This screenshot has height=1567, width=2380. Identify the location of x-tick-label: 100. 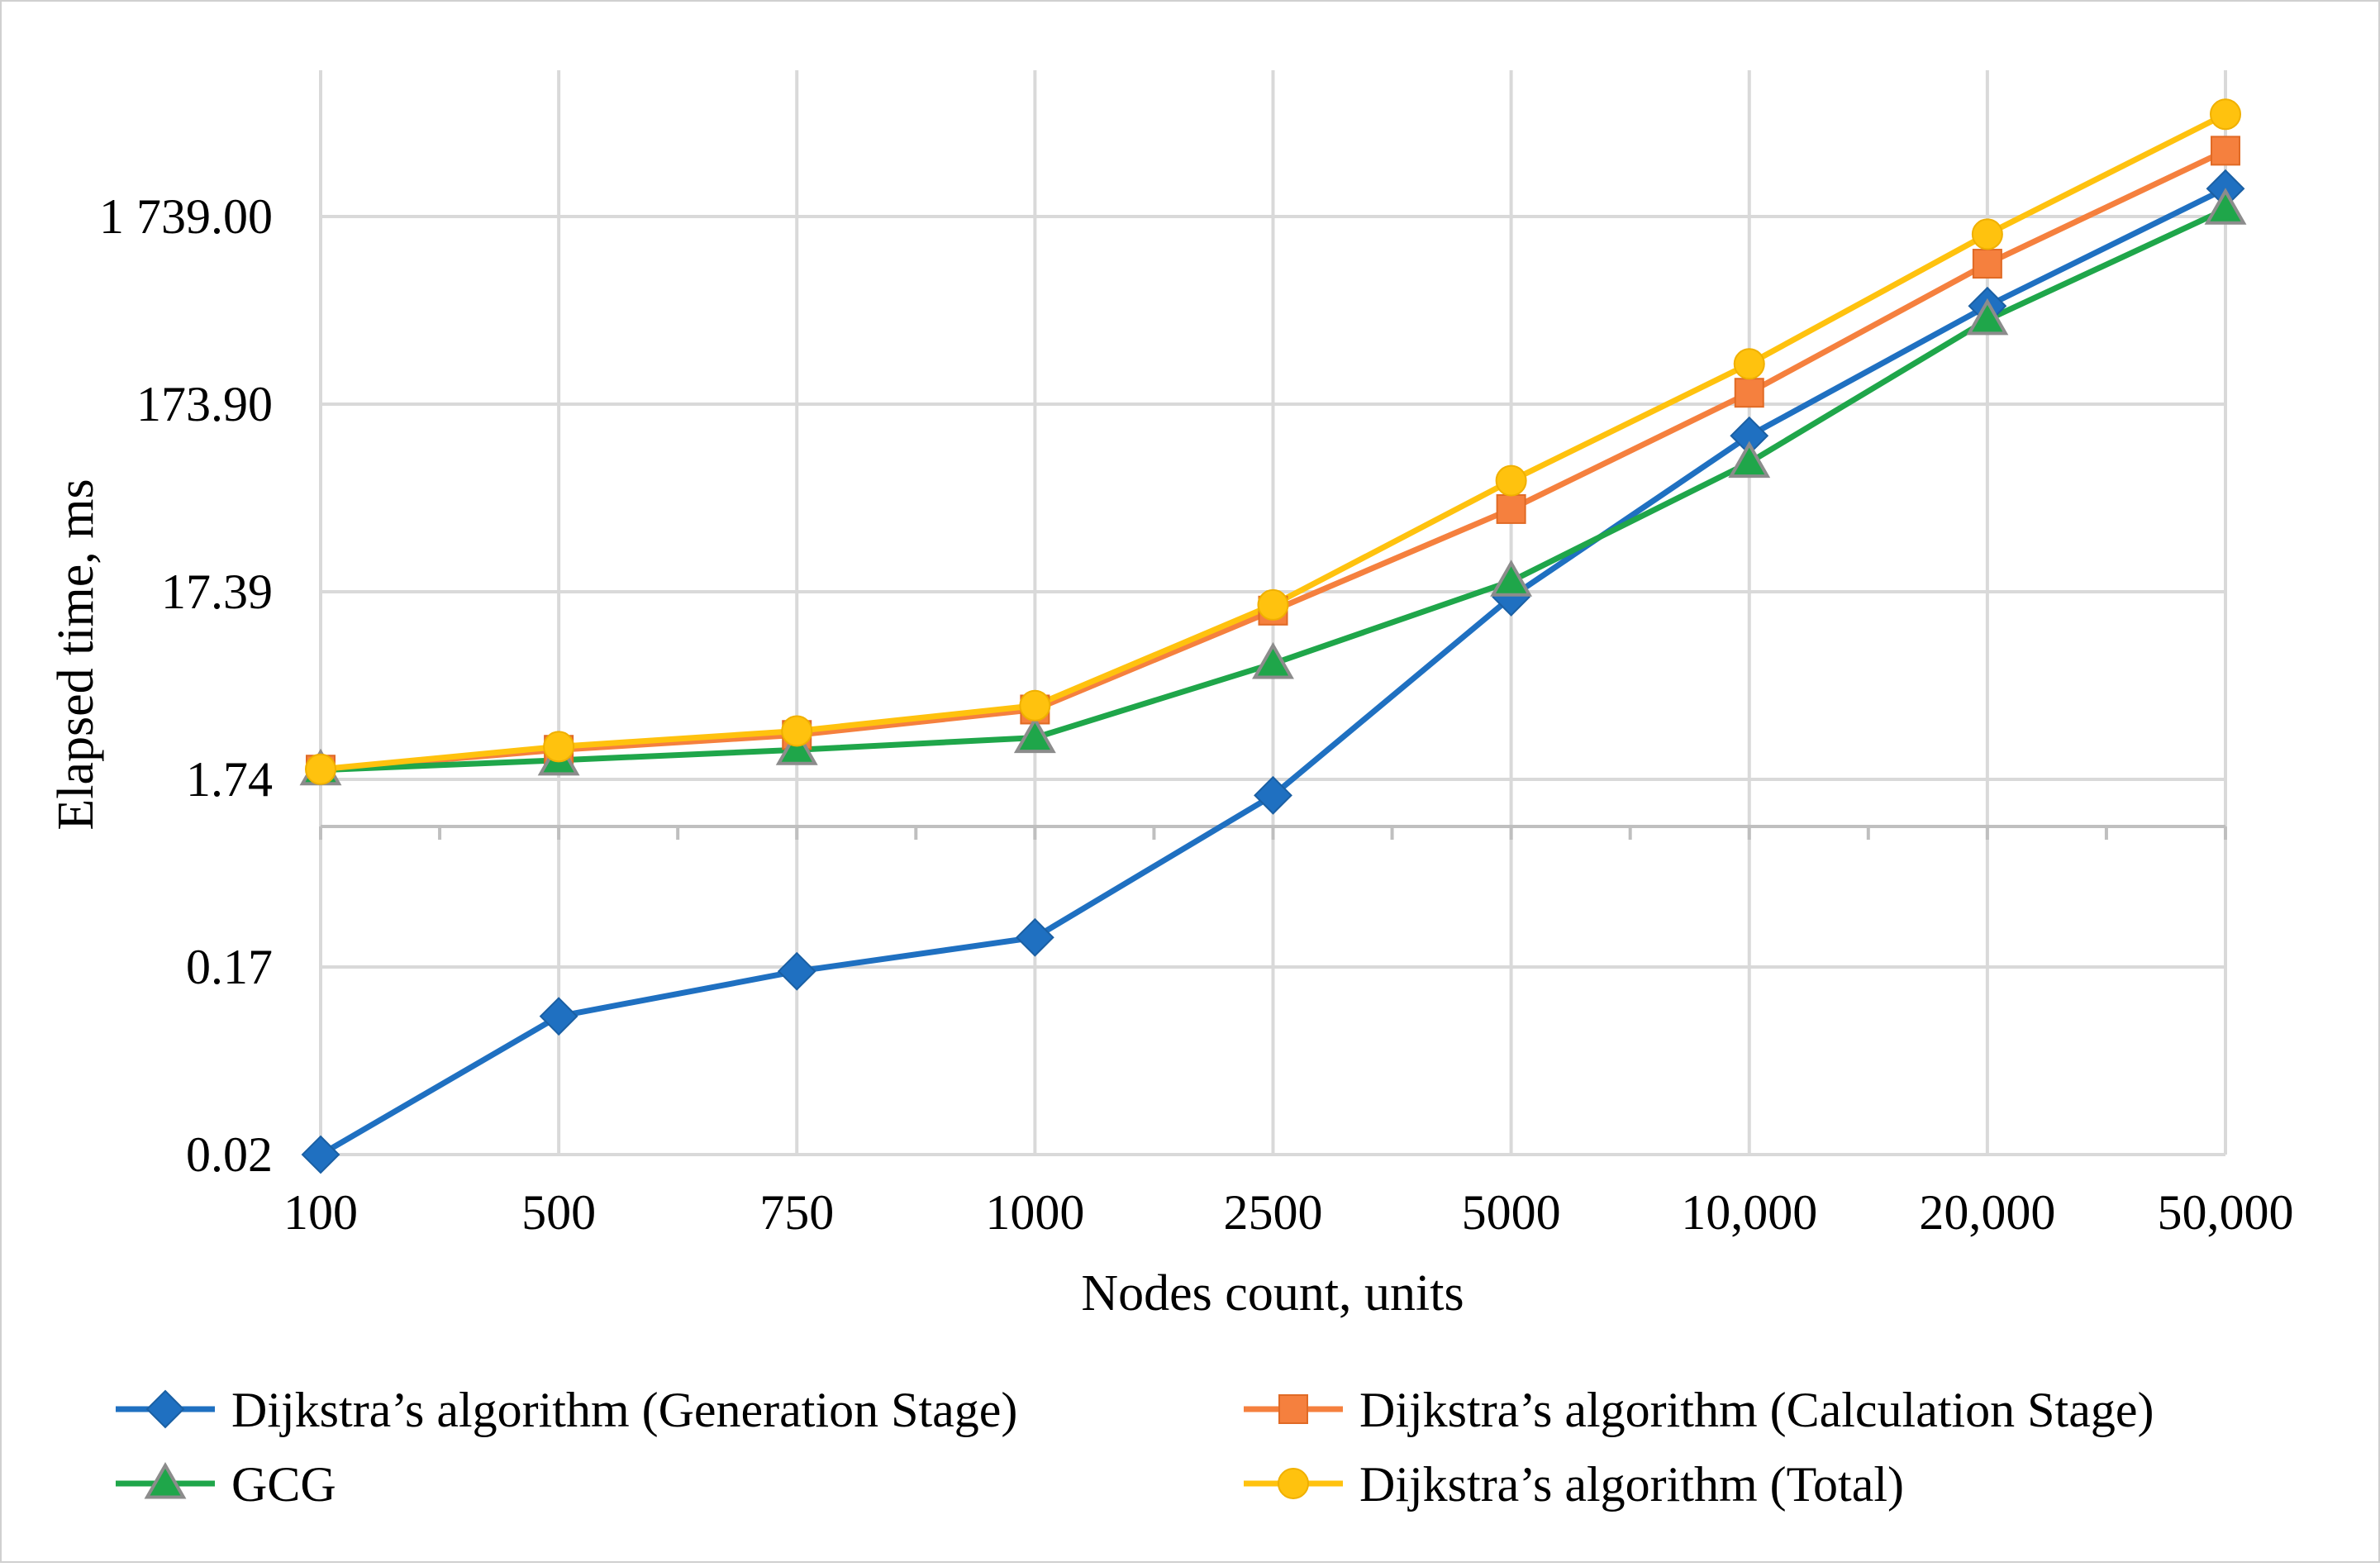
(320, 1212).